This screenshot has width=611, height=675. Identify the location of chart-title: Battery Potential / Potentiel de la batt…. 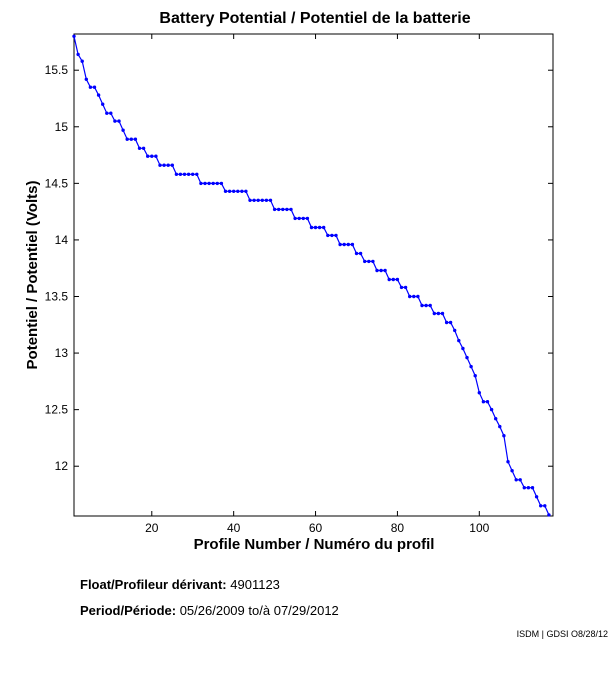
(314, 18).